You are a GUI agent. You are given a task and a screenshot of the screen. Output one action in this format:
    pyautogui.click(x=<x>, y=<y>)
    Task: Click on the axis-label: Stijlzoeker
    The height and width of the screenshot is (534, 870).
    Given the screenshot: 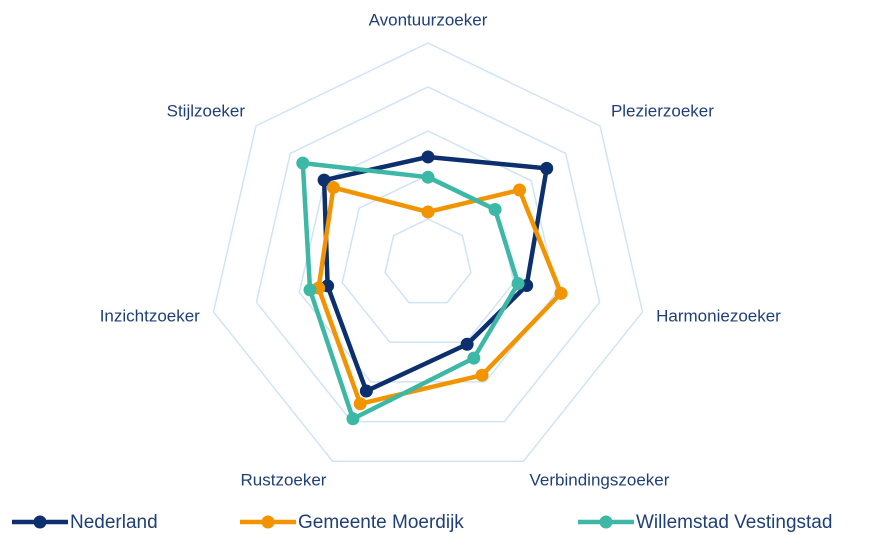 What is the action you would take?
    pyautogui.click(x=206, y=111)
    